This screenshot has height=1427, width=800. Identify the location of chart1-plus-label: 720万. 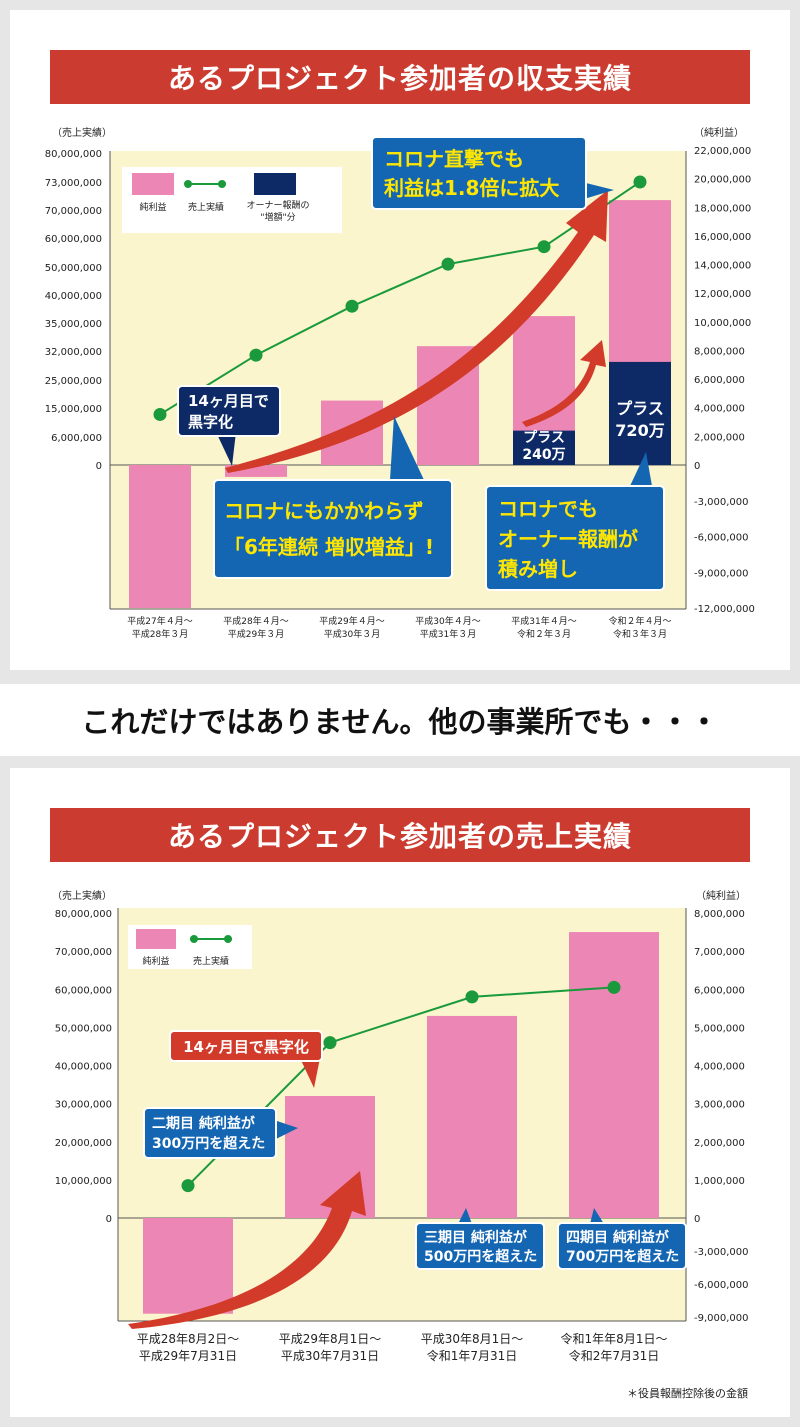
(639, 430).